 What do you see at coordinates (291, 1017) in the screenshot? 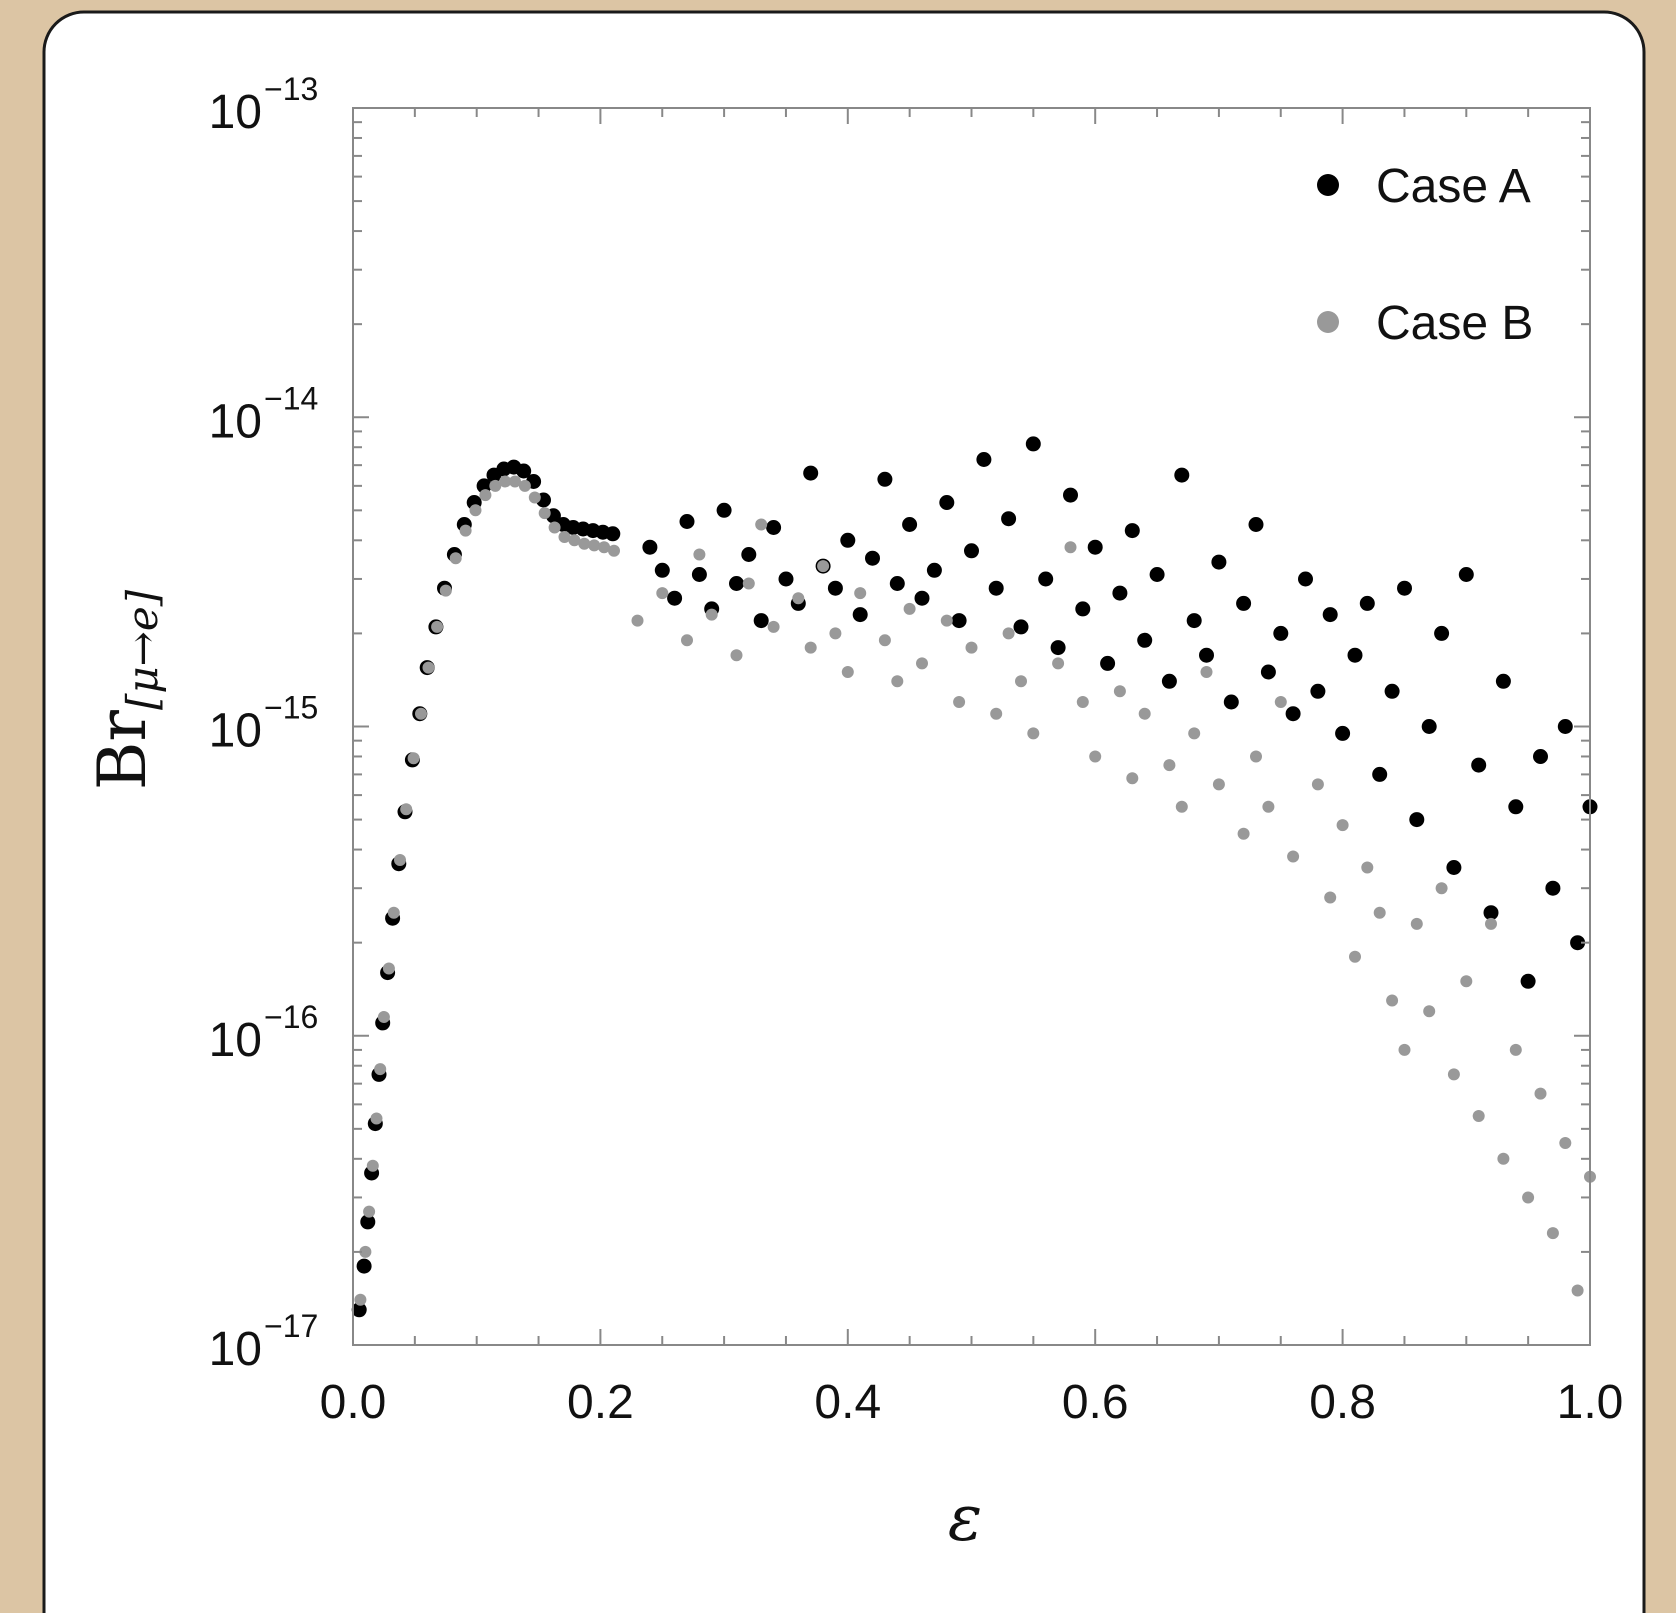
I see `y-tick-exponent: −16` at bounding box center [291, 1017].